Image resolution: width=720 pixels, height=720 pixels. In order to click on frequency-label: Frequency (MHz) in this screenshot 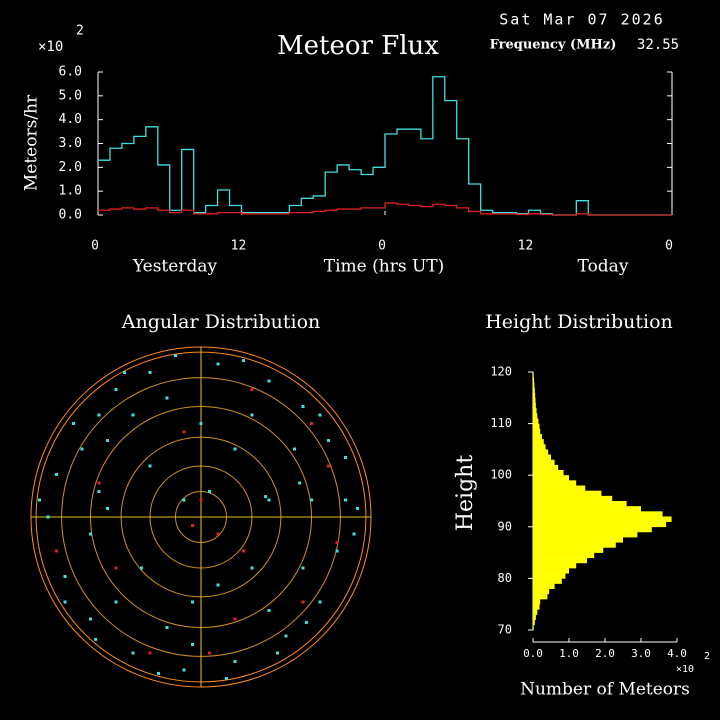, I will do `click(553, 45)`.